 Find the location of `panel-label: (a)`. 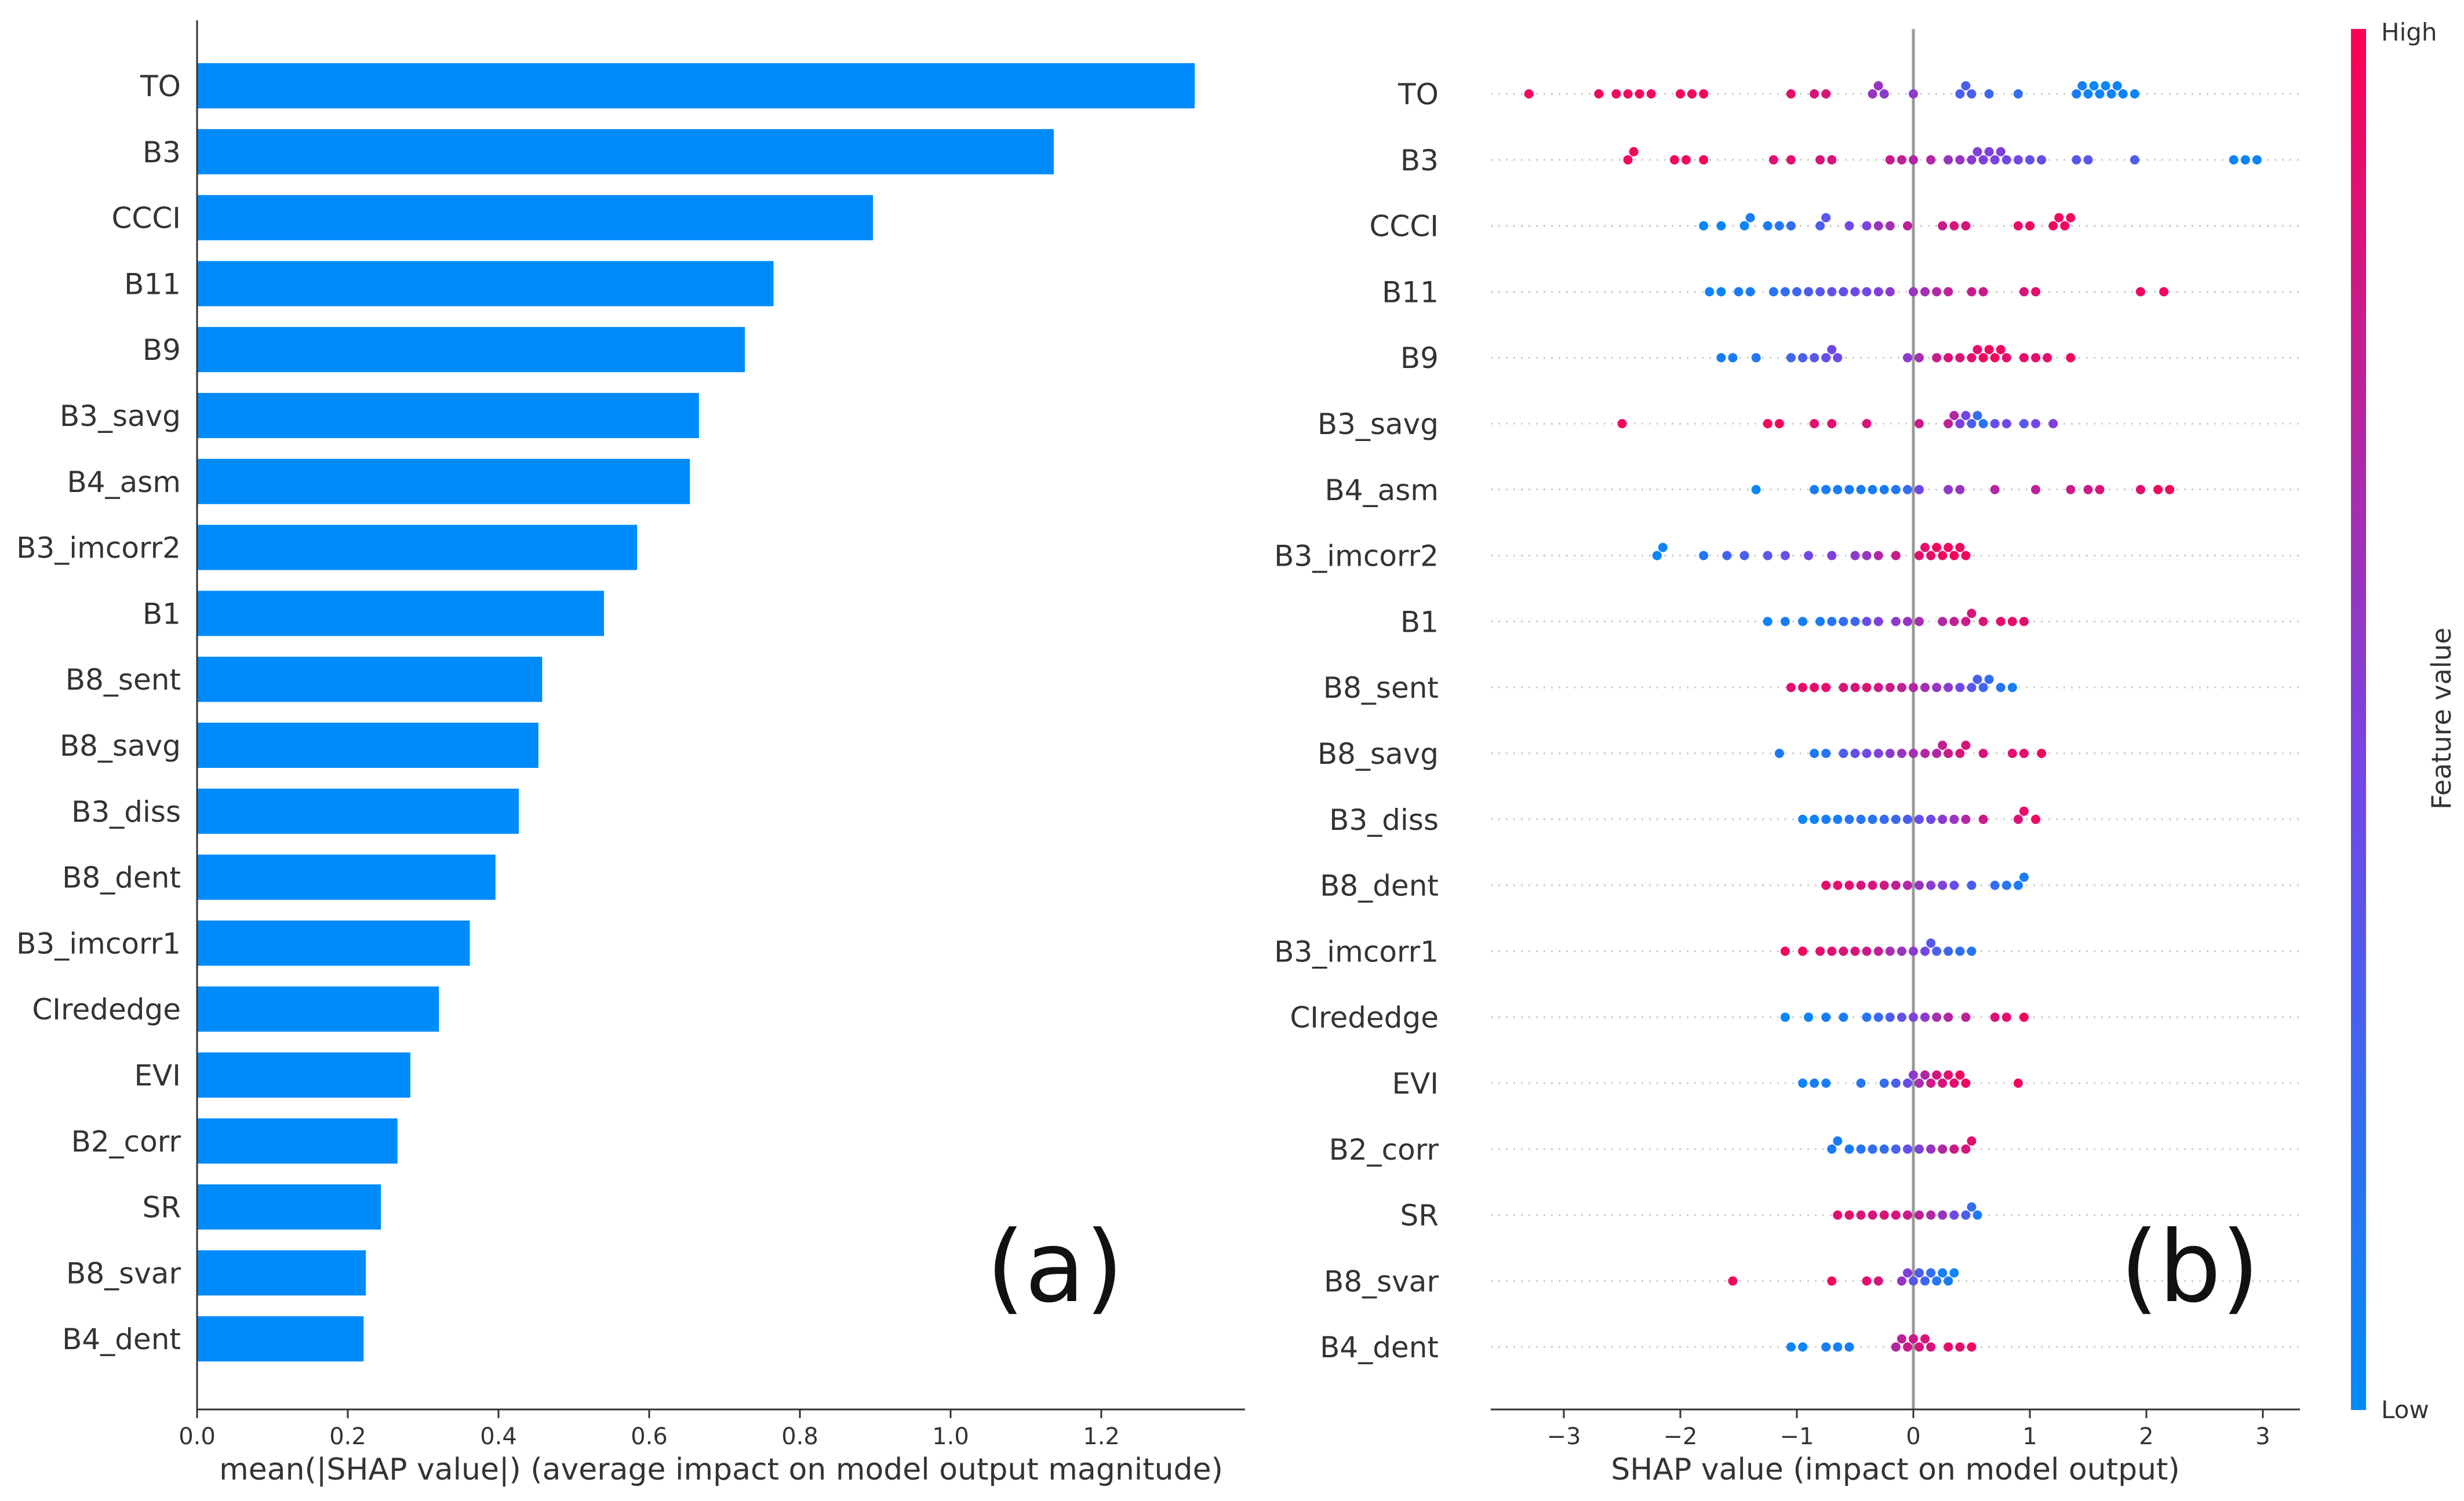

panel-label: (a) is located at coordinates (1055, 1267).